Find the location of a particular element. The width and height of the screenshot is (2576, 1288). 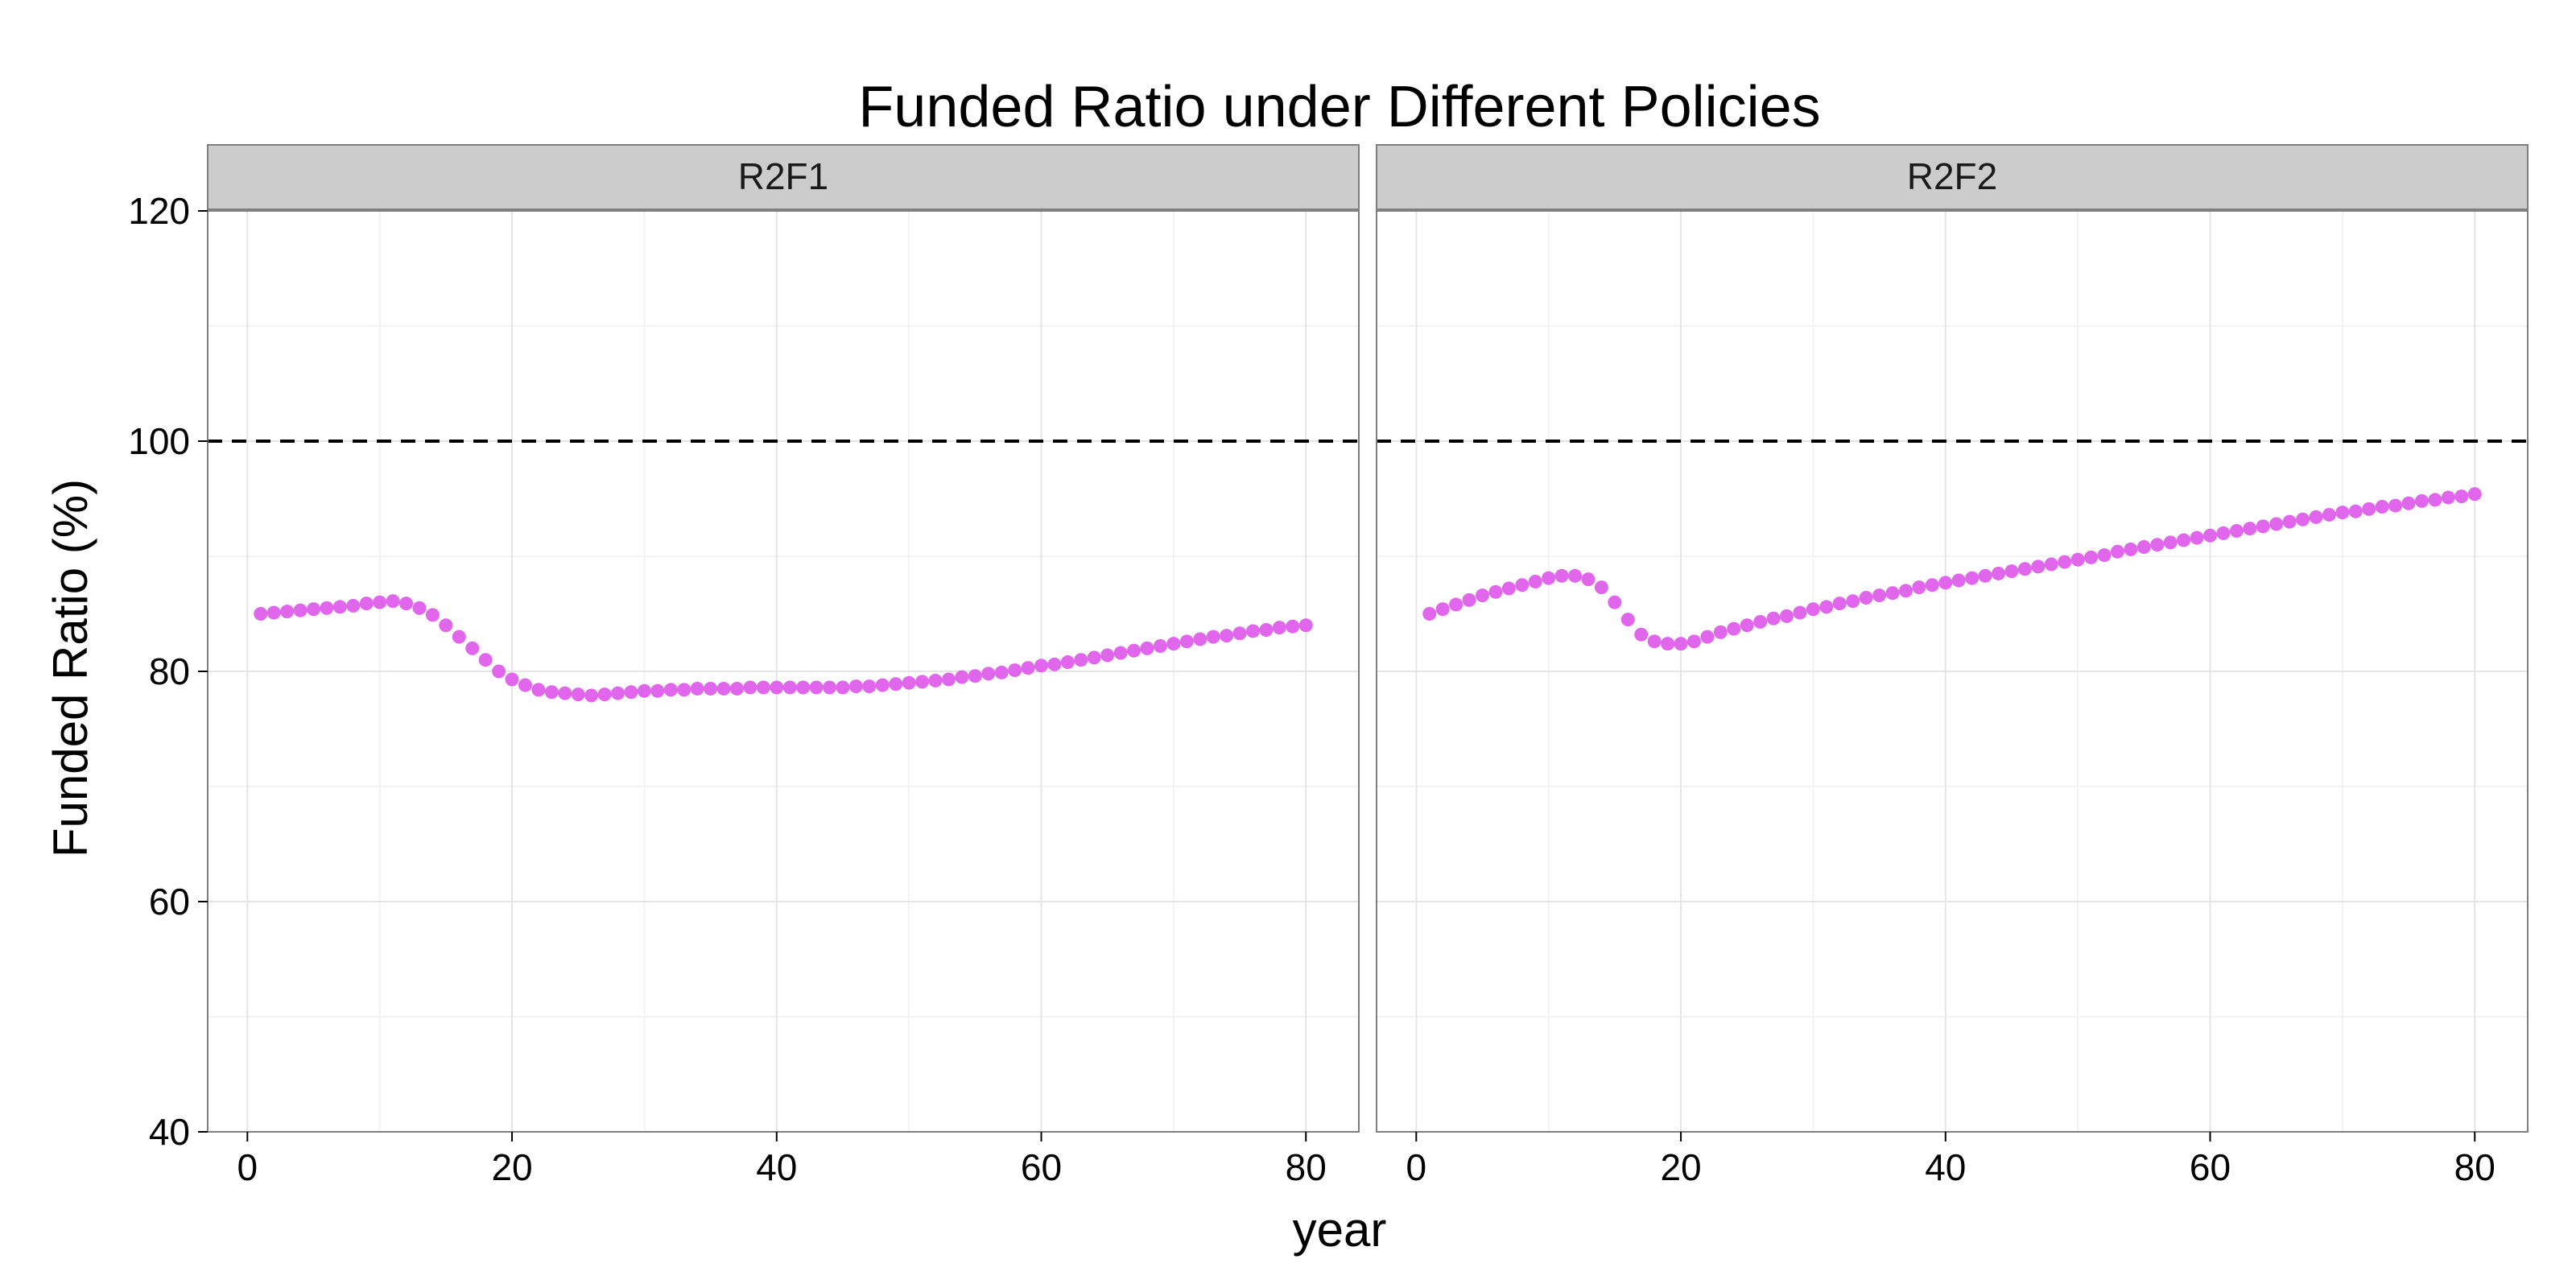

strip-background is located at coordinates (1952, 177).